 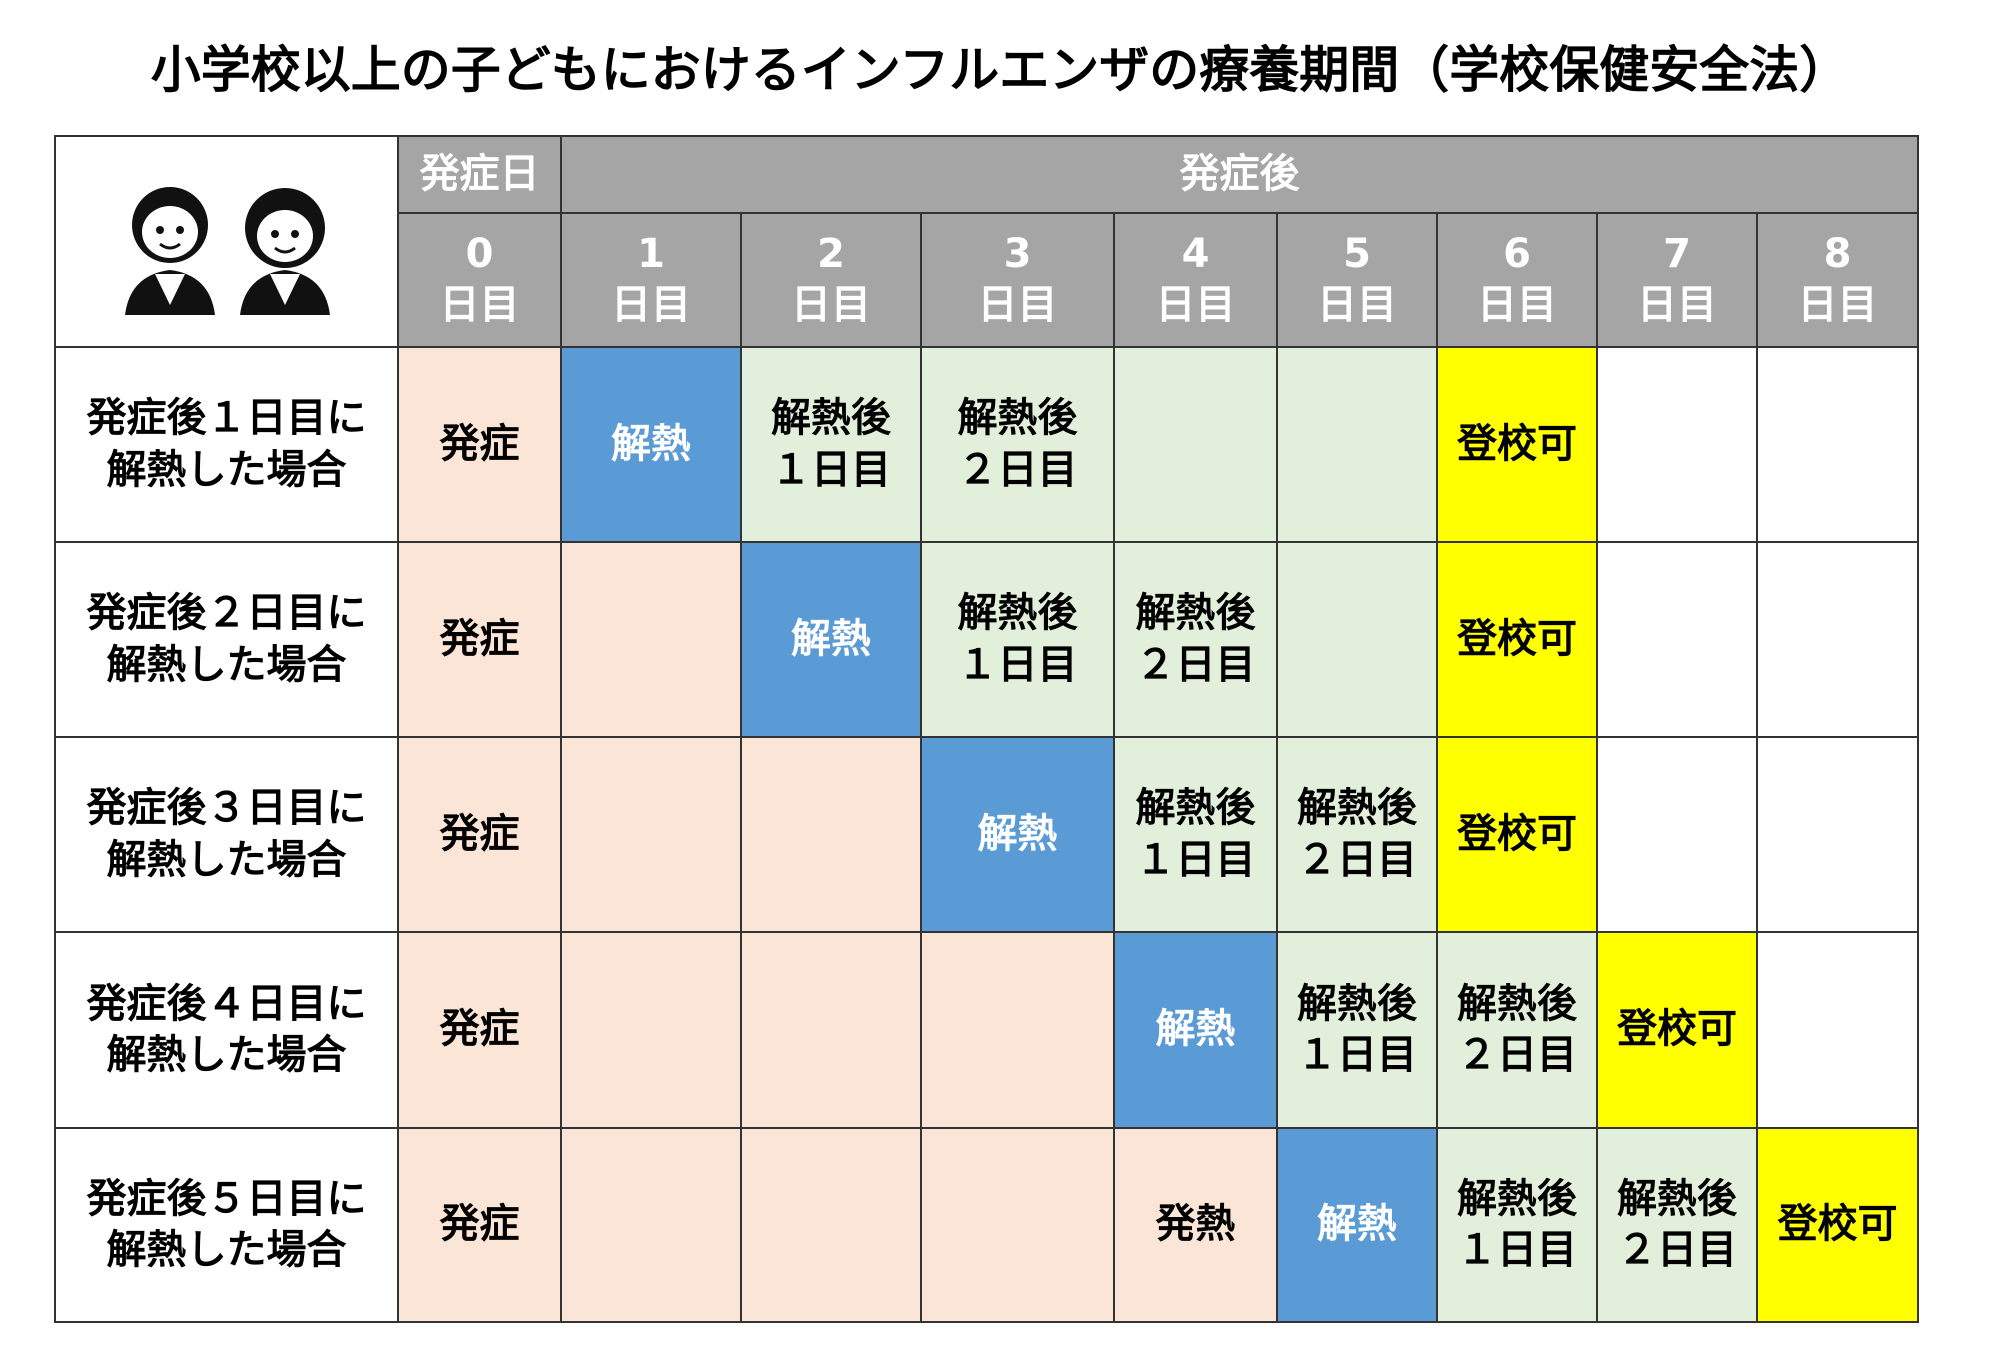 What do you see at coordinates (1195, 280) in the screenshot?
I see `day-header: 4 日目` at bounding box center [1195, 280].